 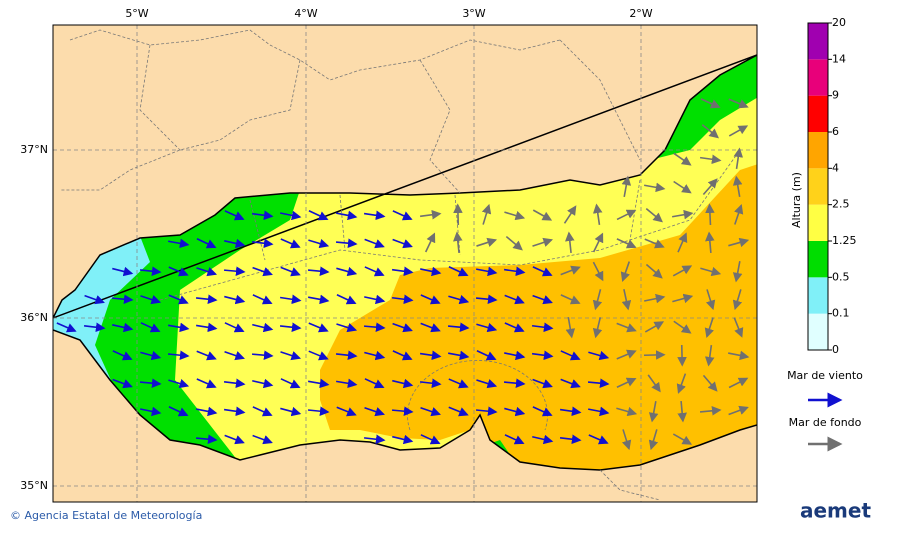 I want to click on colorbar-label: 0, so click(x=835, y=349).